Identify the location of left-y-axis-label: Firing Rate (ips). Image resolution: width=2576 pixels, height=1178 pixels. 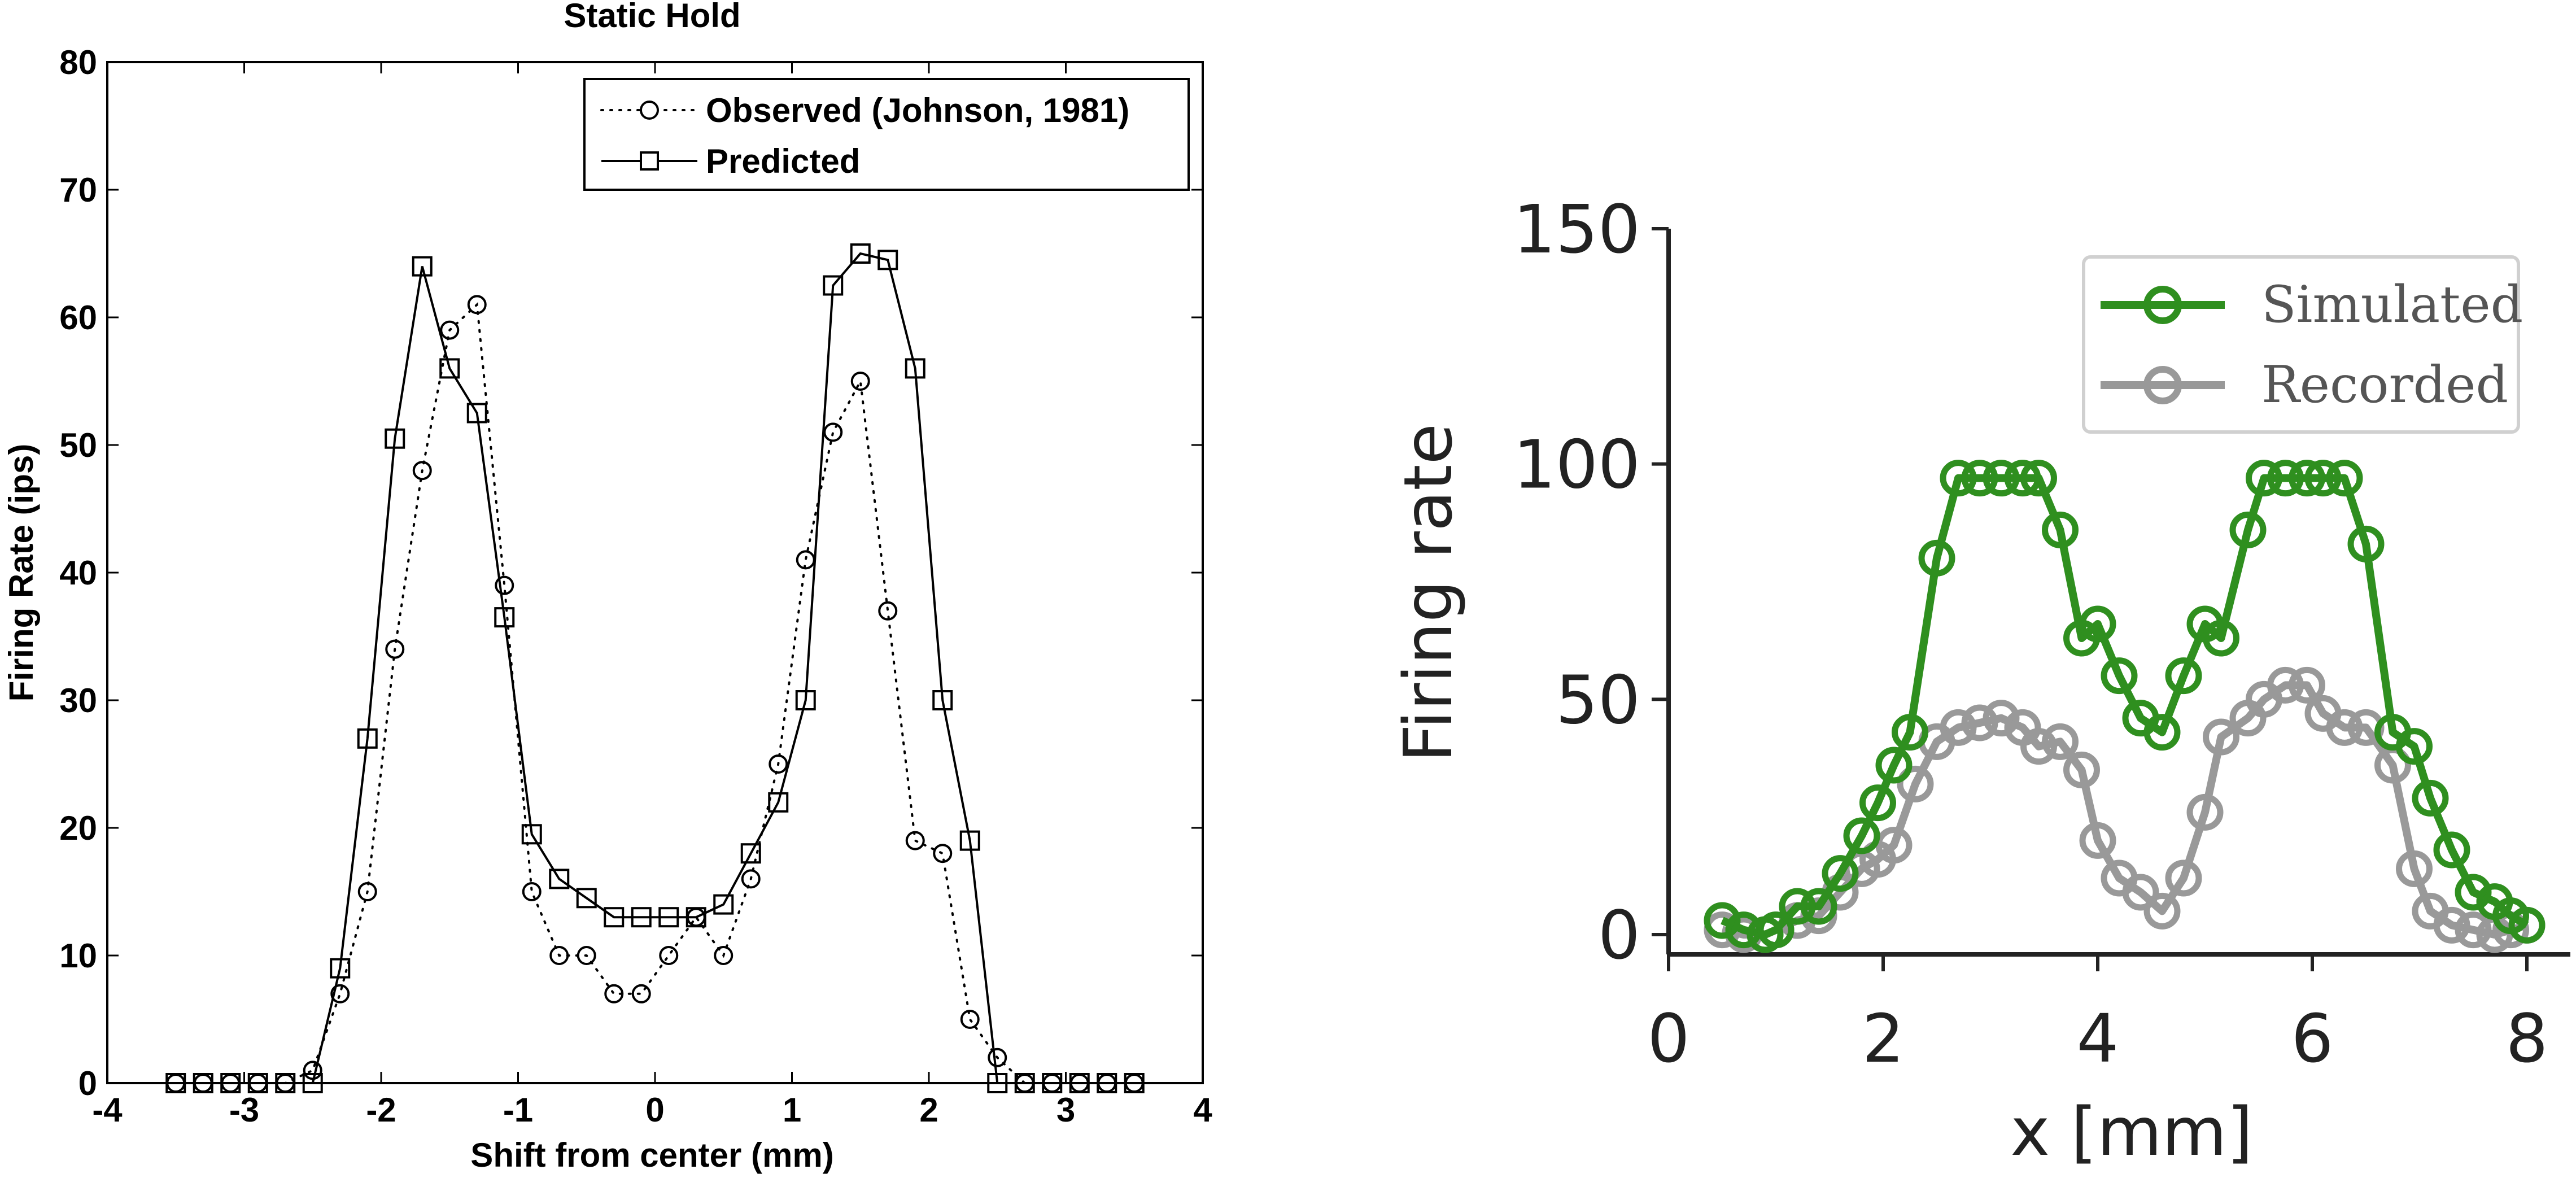
(21, 573).